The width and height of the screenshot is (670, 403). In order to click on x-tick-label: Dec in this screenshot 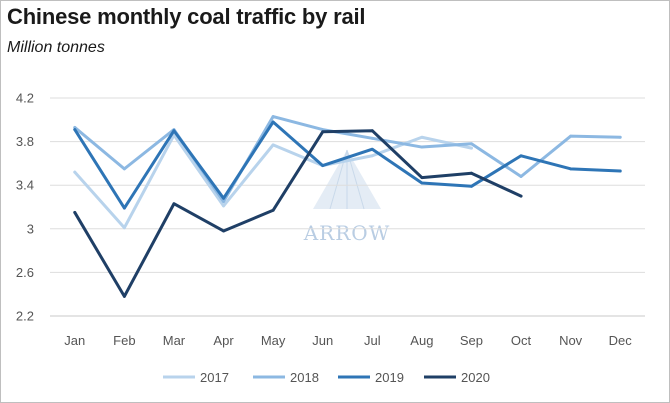, I will do `click(621, 340)`.